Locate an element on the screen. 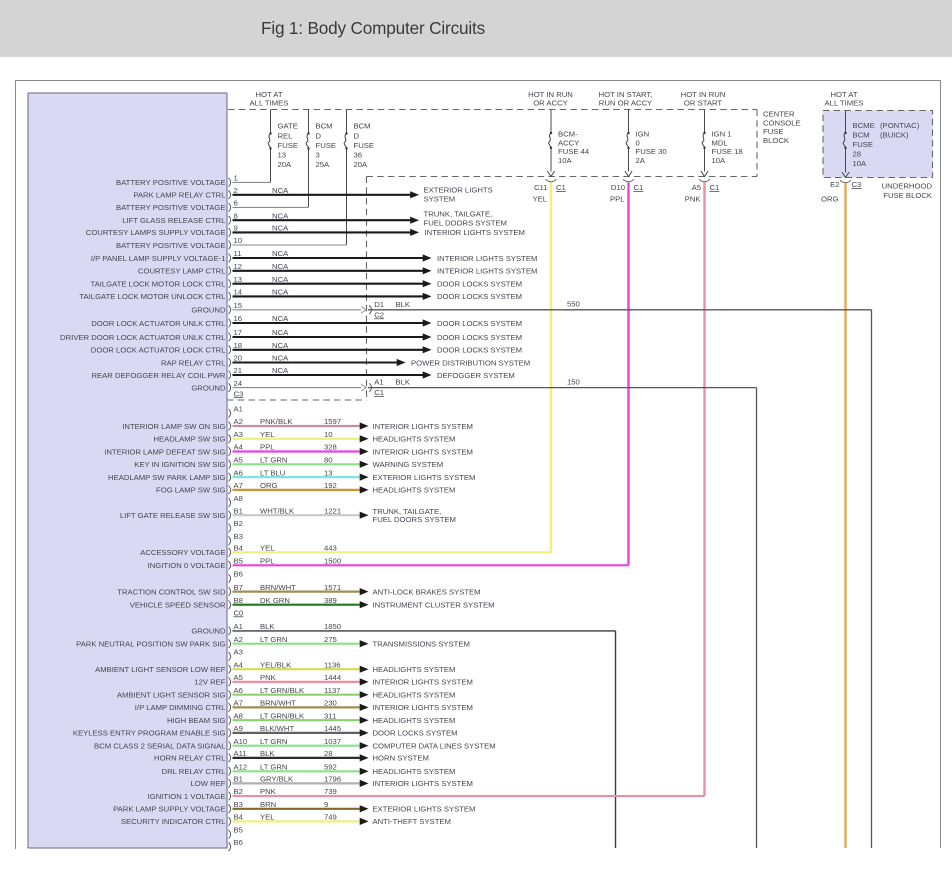 This screenshot has width=952, height=875. svg-text: HOT AT is located at coordinates (843, 94).